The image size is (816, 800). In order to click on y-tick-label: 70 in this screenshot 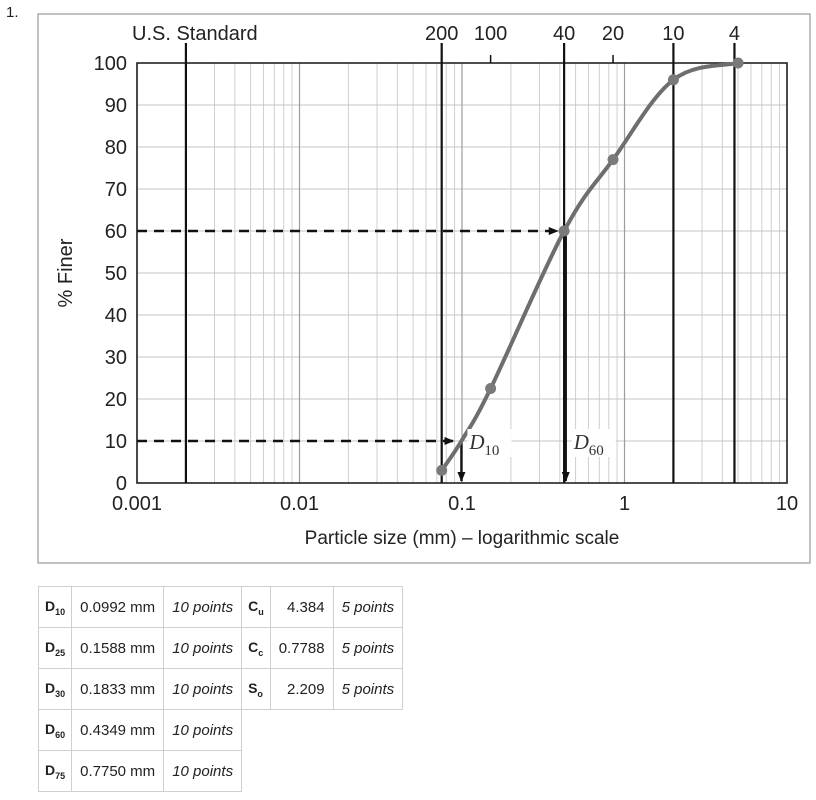, I will do `click(116, 190)`.